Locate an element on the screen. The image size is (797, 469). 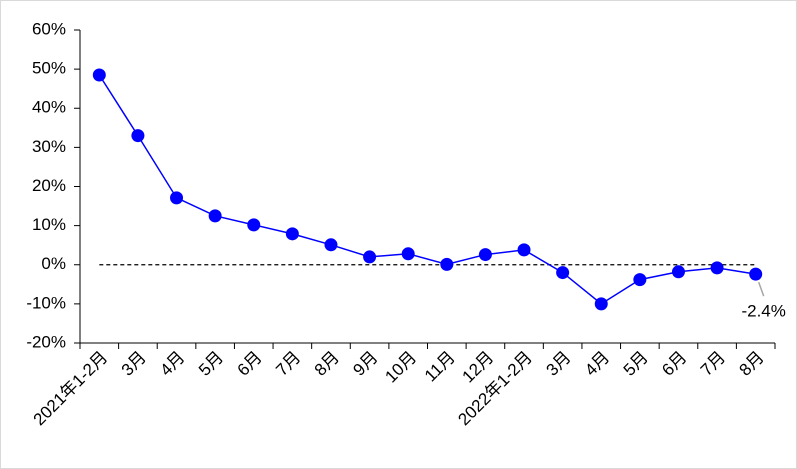
y-tick-label: 0% is located at coordinates (53, 263).